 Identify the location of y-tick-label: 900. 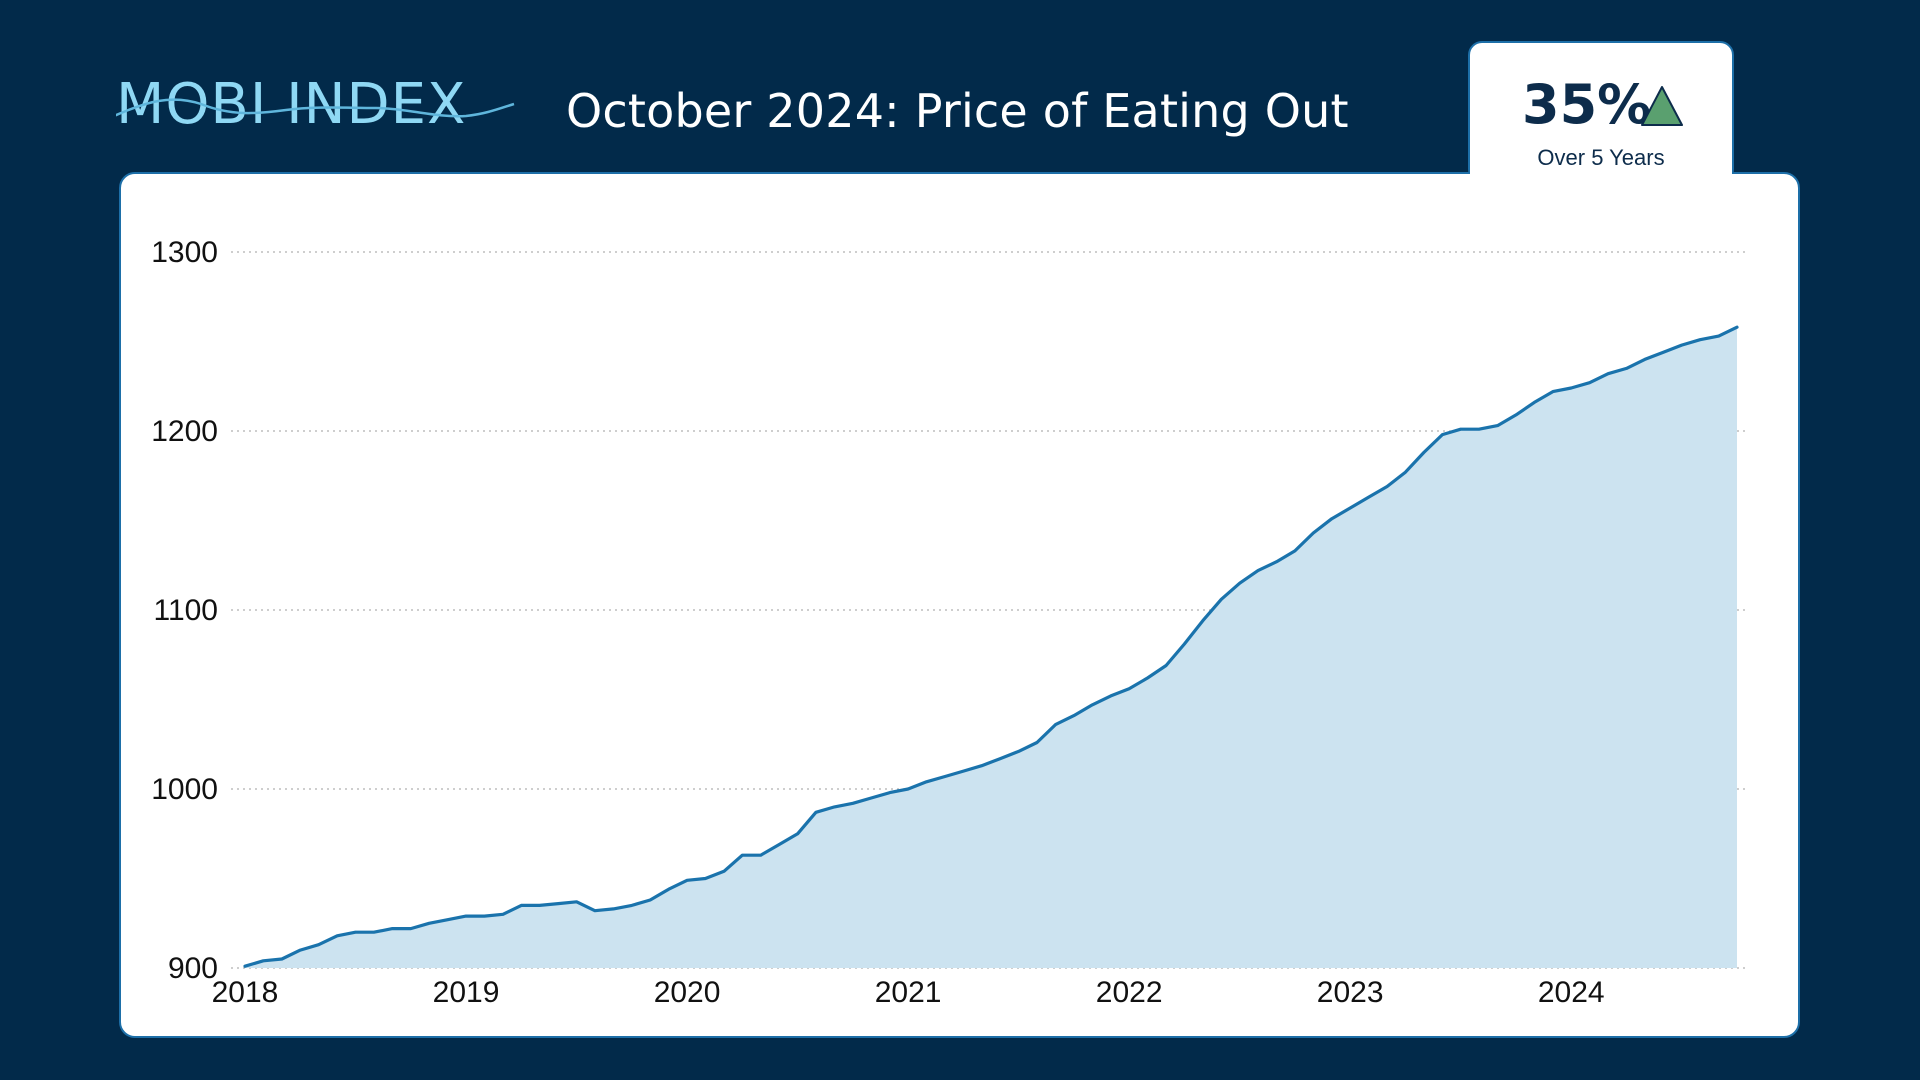
(193, 968).